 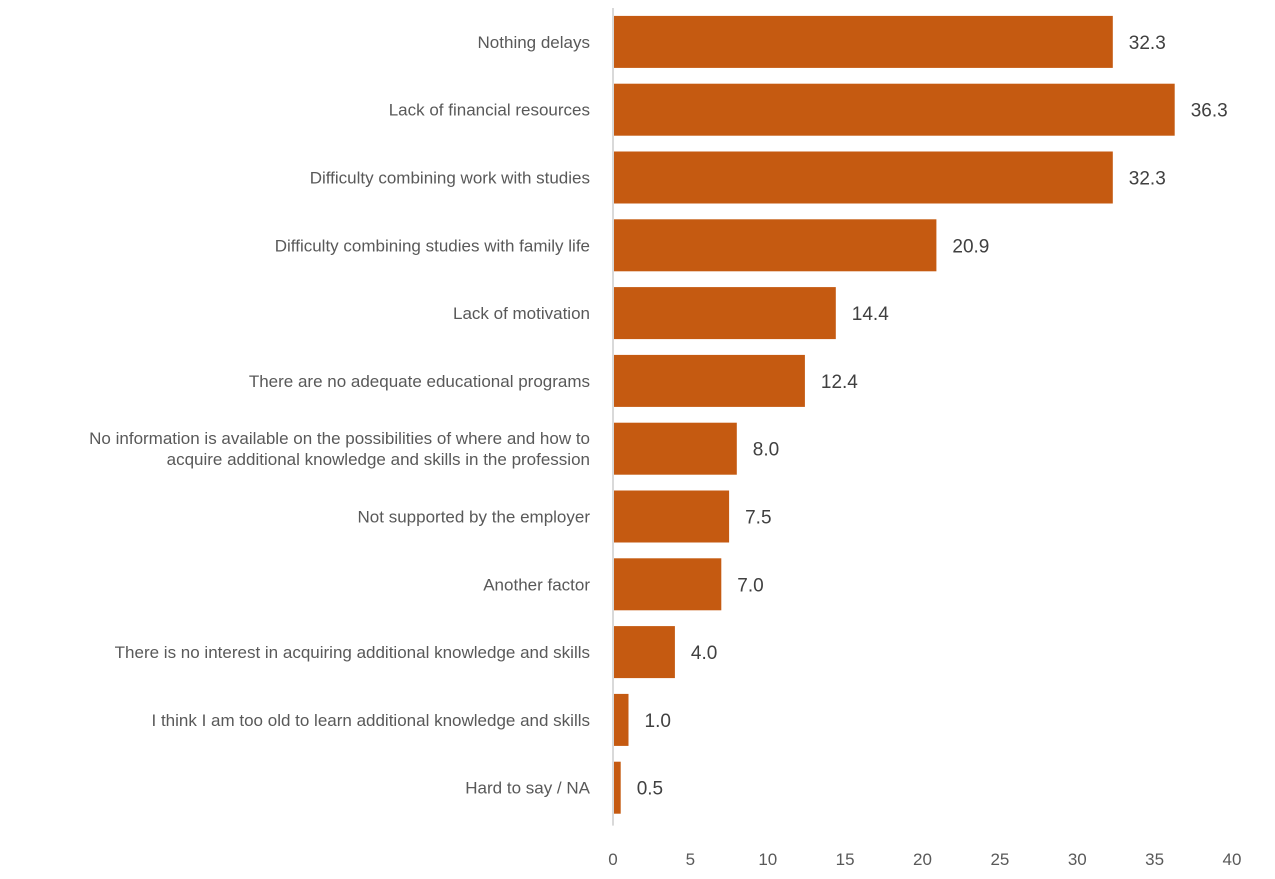 I want to click on category-label: Lack of motivation, so click(x=521, y=313).